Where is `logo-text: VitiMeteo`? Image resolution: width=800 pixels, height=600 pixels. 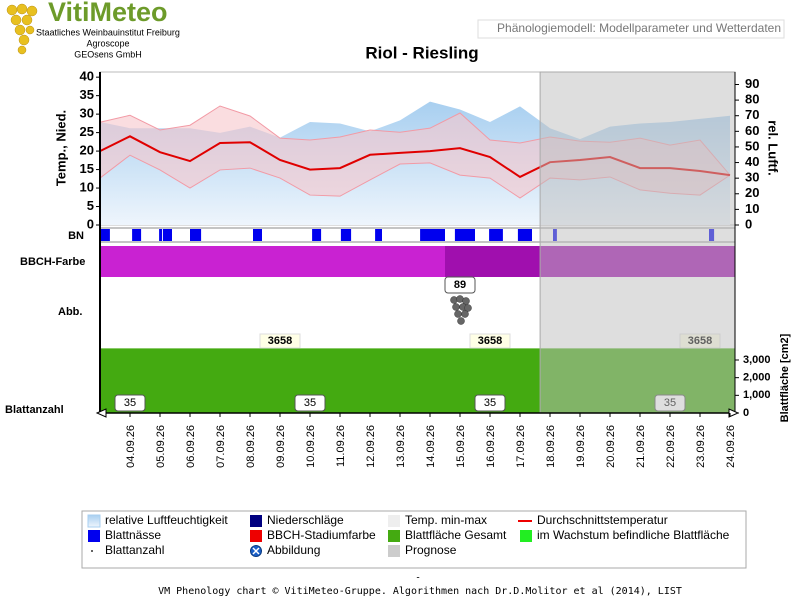
logo-text: VitiMeteo is located at coordinates (108, 13).